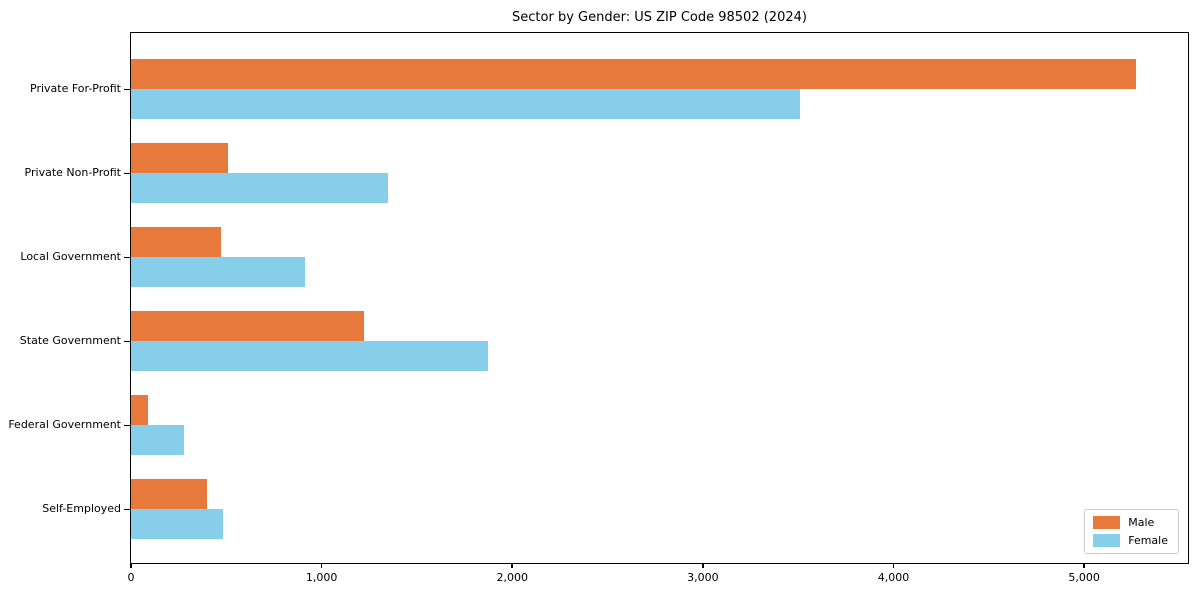  I want to click on x-tick-label: 3,000, so click(703, 577).